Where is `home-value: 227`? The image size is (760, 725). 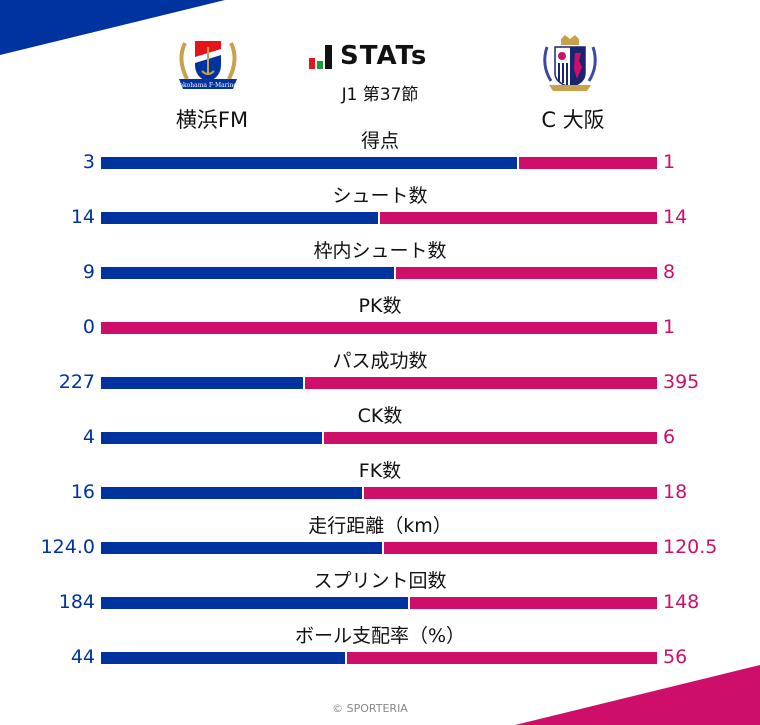
home-value: 227 is located at coordinates (76, 382).